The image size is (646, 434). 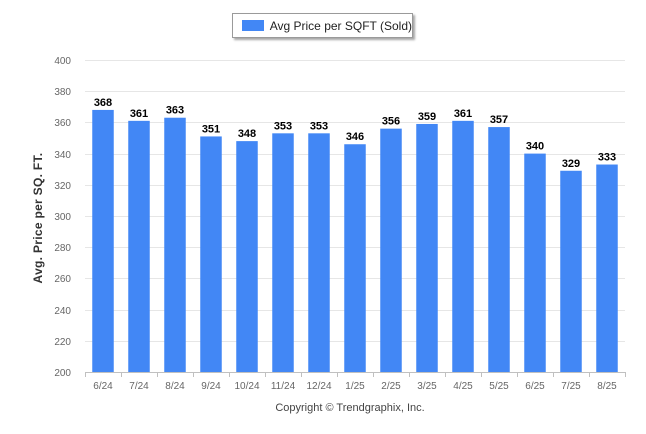 I want to click on legend: Avg Price per SQFT (Sold), so click(x=322, y=25).